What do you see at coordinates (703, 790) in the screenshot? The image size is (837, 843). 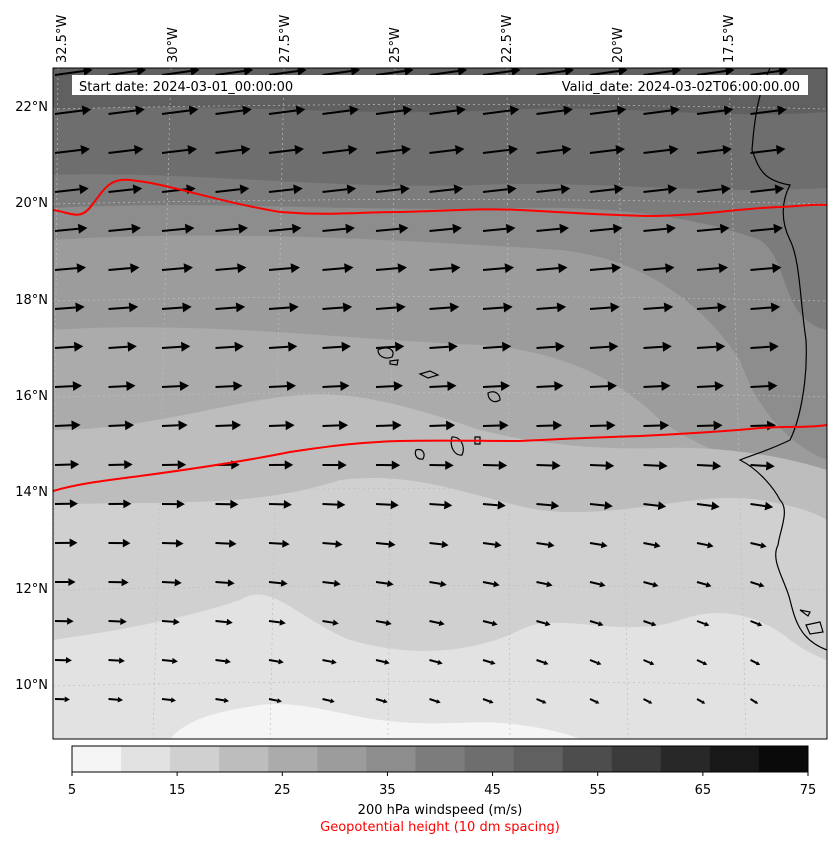 I see `colorbar-tick-label: 65` at bounding box center [703, 790].